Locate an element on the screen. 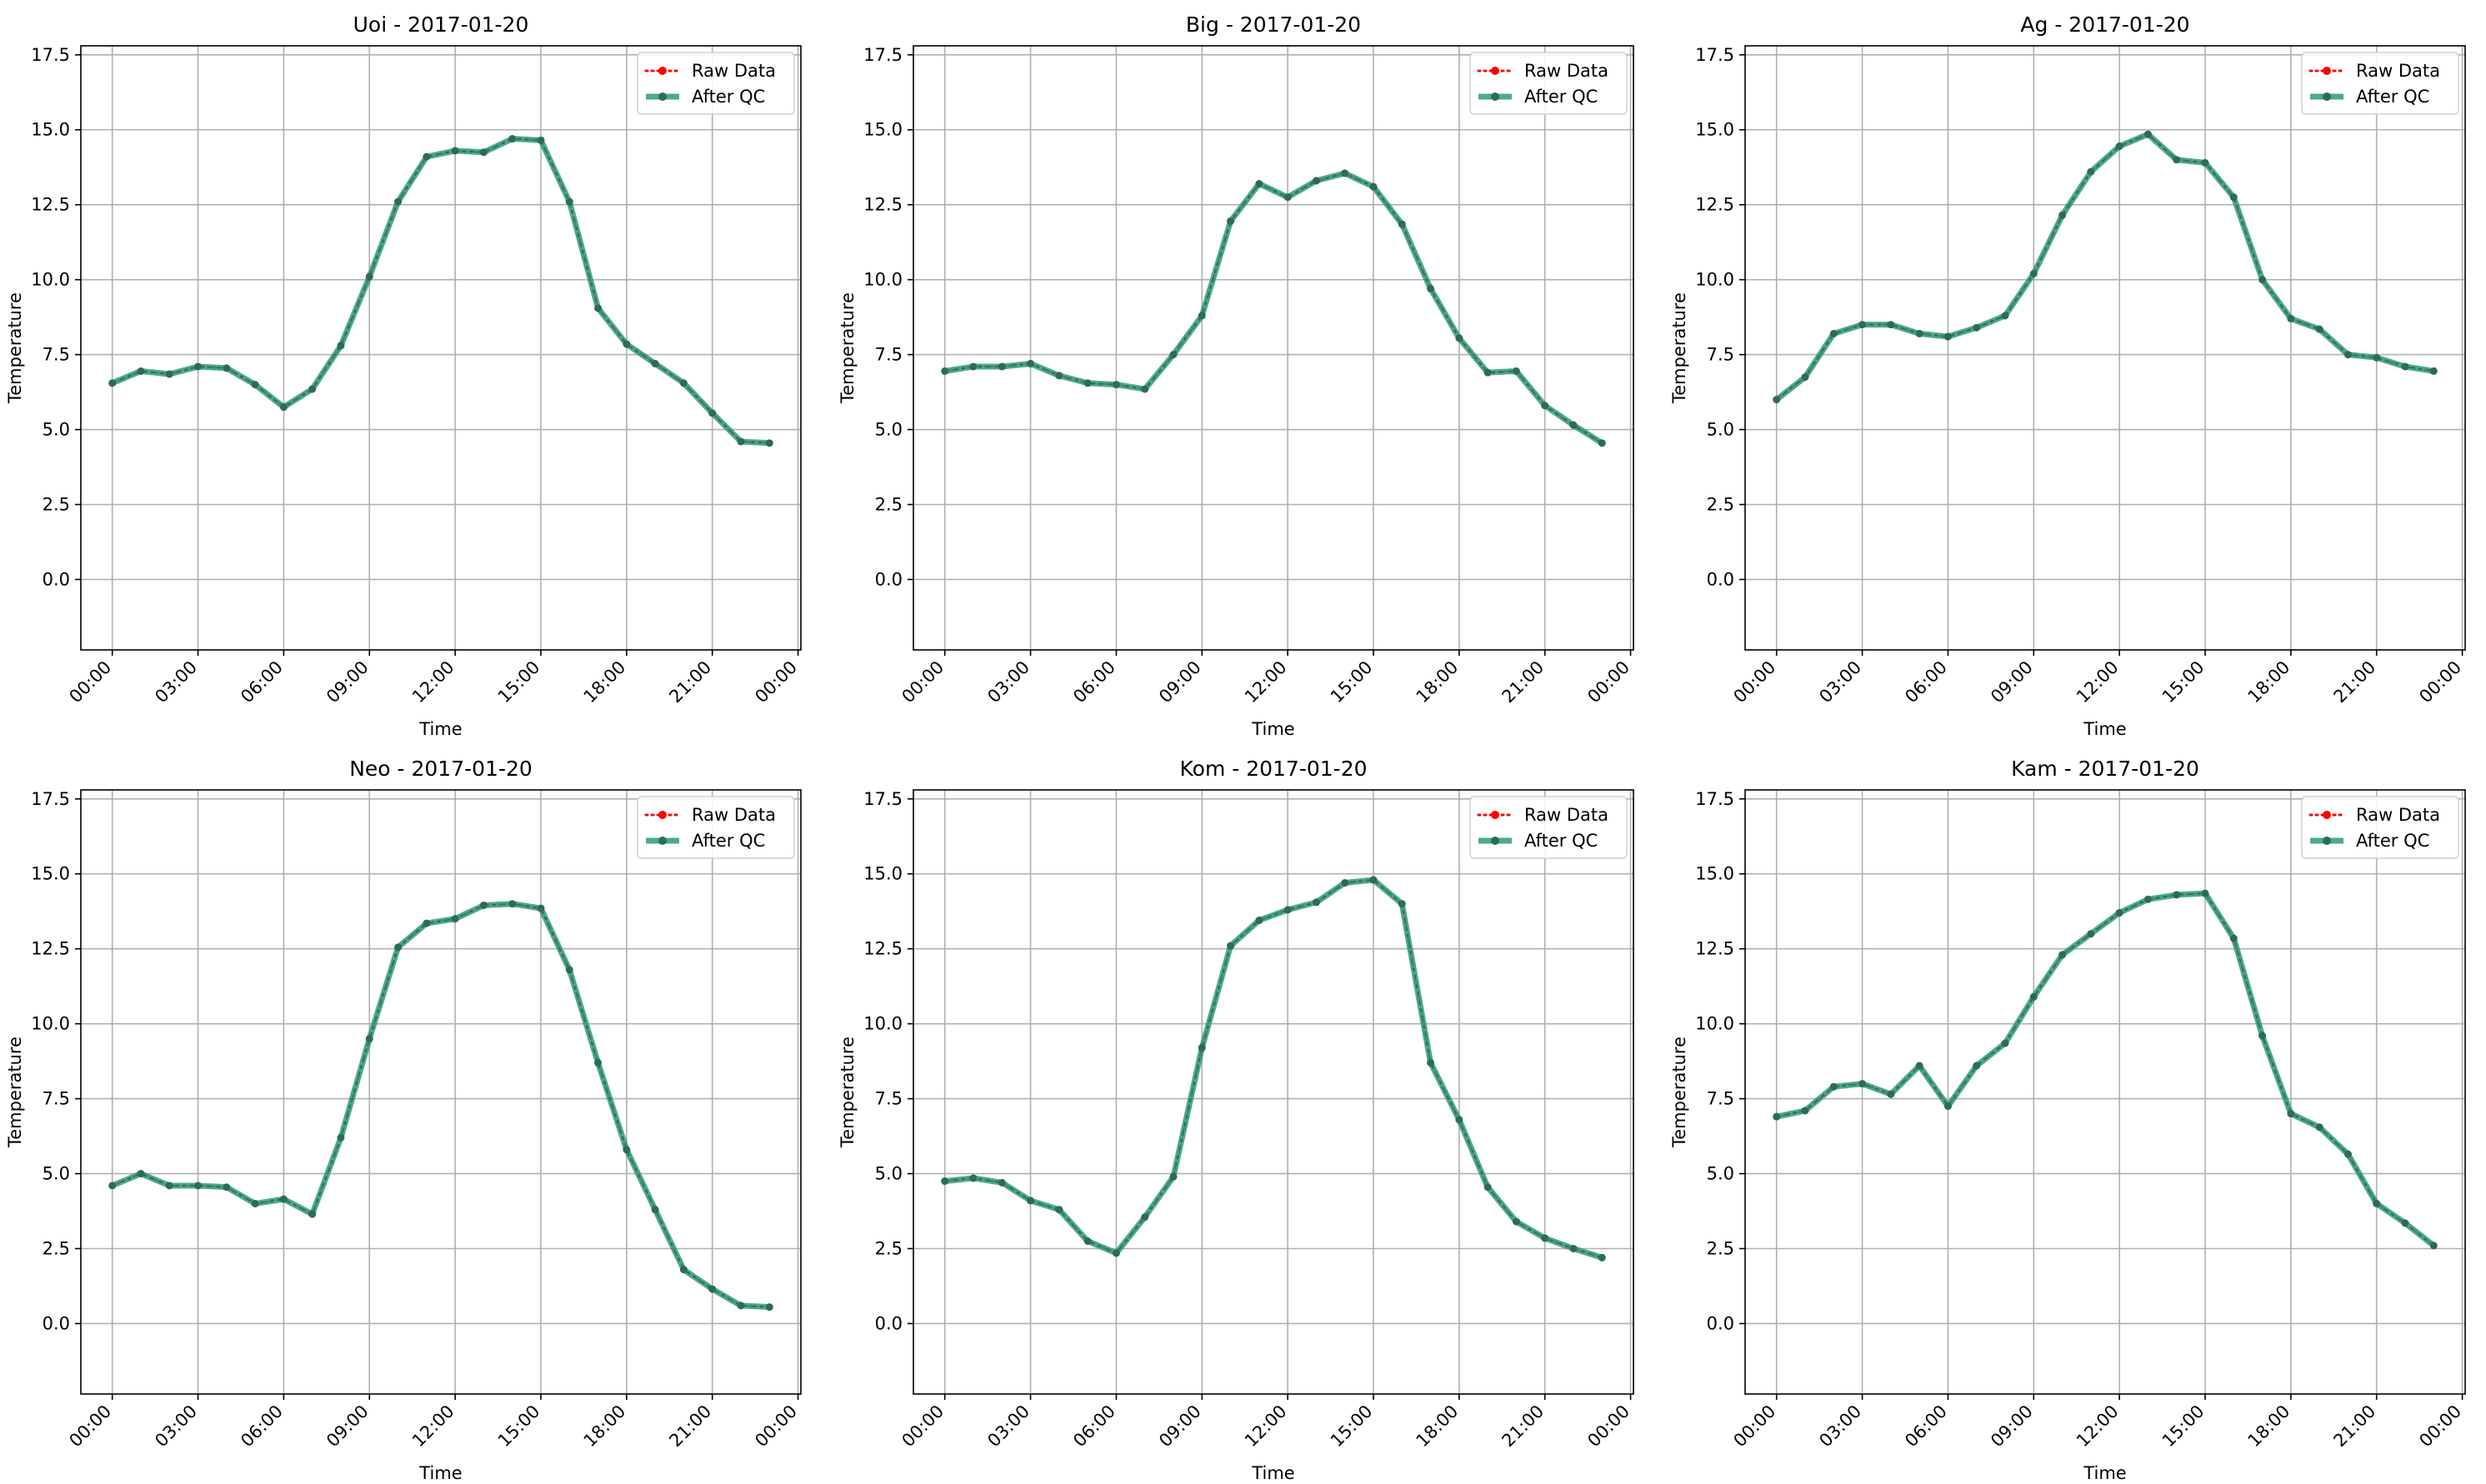 This screenshot has width=2486, height=1484. series-raw-line is located at coordinates (1273, 308).